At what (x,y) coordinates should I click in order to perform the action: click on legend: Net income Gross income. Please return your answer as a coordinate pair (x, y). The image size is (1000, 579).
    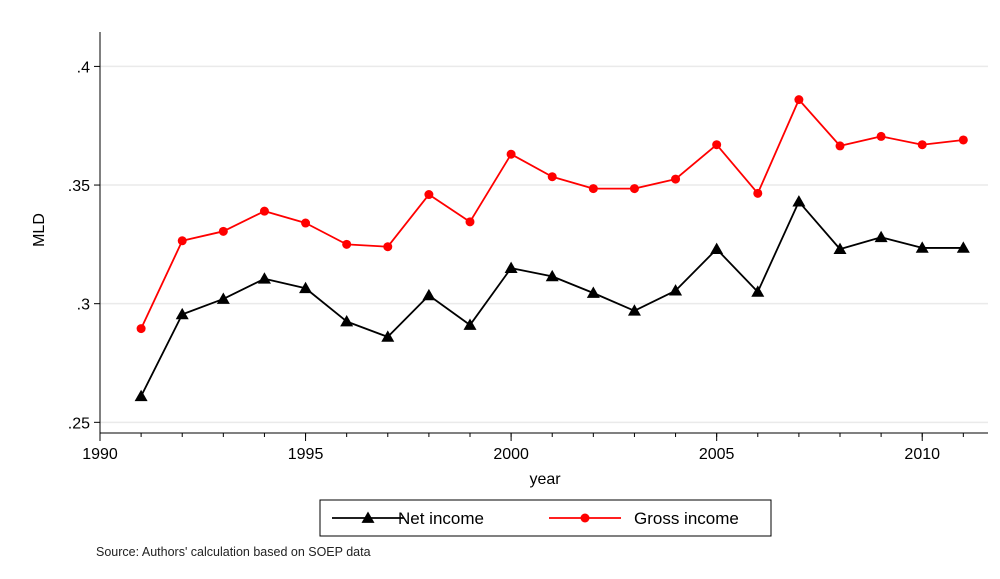
    Looking at the image, I should click on (545, 518).